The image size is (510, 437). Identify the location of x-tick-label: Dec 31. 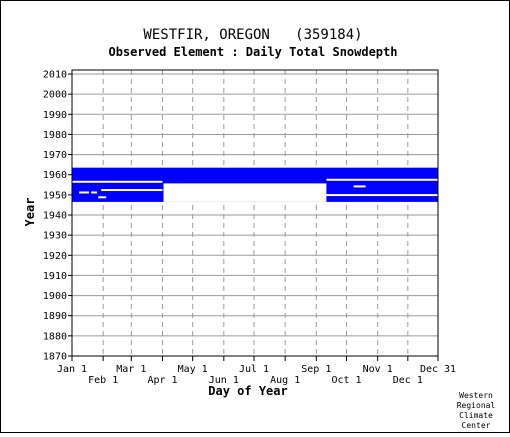
(438, 369).